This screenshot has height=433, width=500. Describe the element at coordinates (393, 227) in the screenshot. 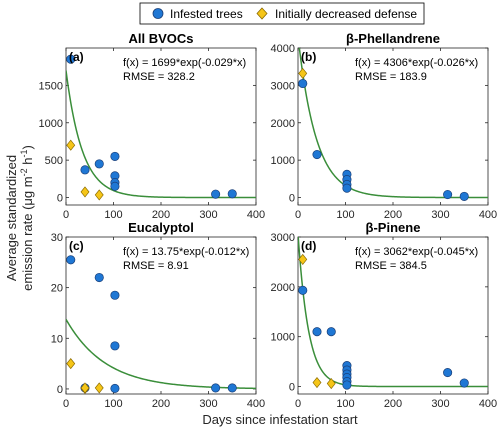

I see `panel-title: β-Pinene` at that location.